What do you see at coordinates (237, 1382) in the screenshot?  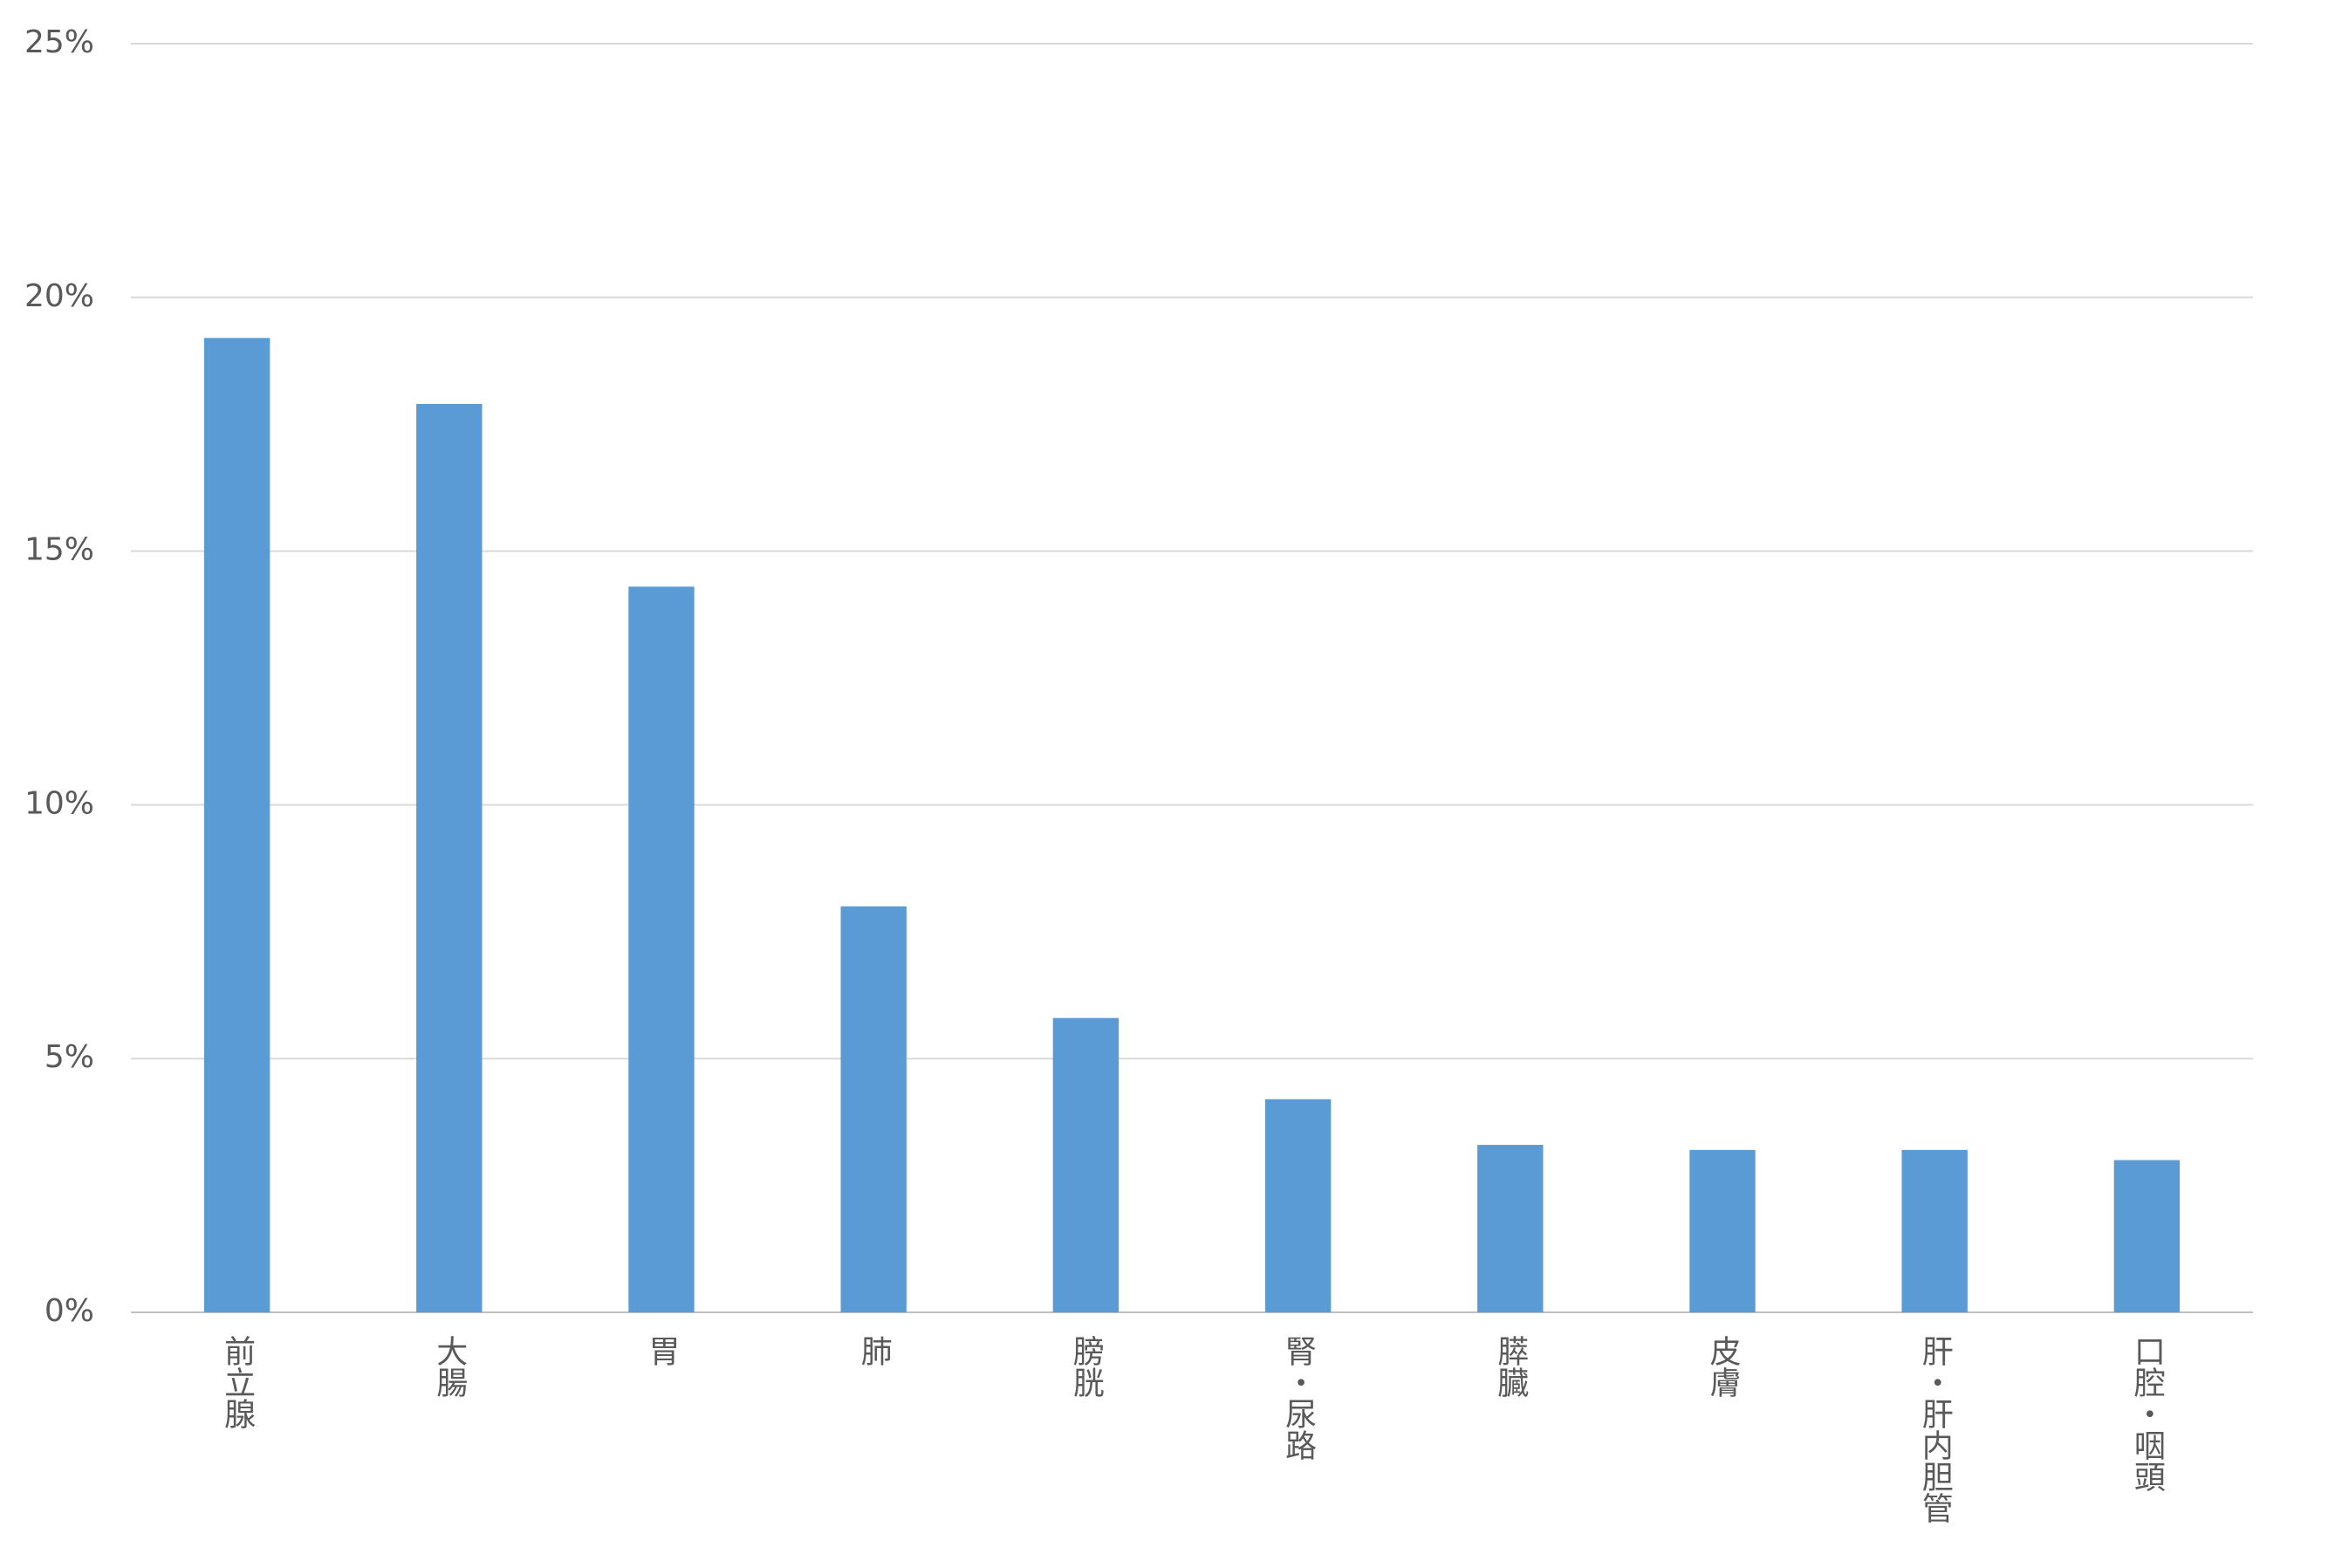 I see `x-tick-label: 前立腺` at bounding box center [237, 1382].